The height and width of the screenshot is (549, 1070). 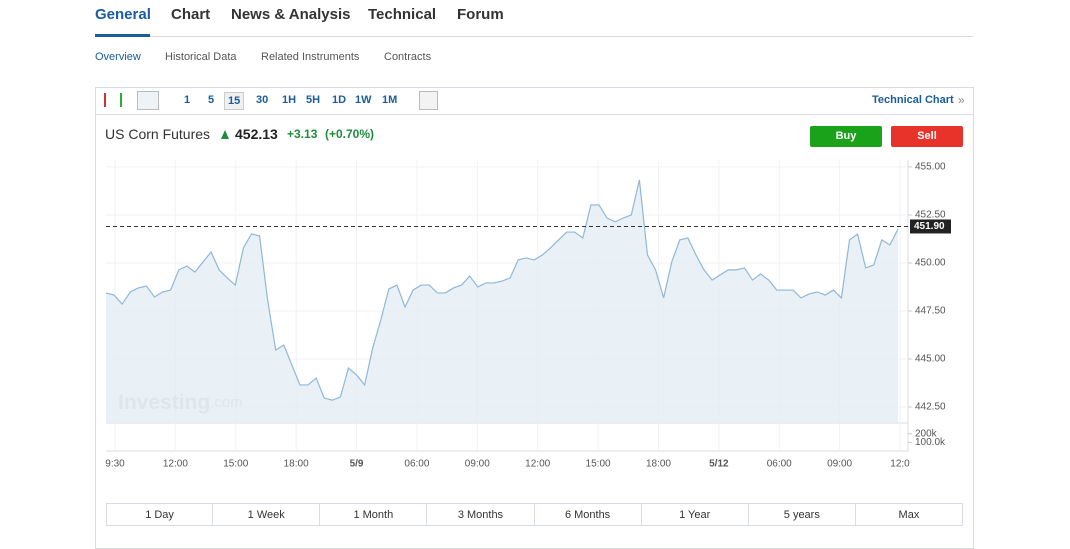 What do you see at coordinates (262, 100) in the screenshot?
I see `interval-button: 30` at bounding box center [262, 100].